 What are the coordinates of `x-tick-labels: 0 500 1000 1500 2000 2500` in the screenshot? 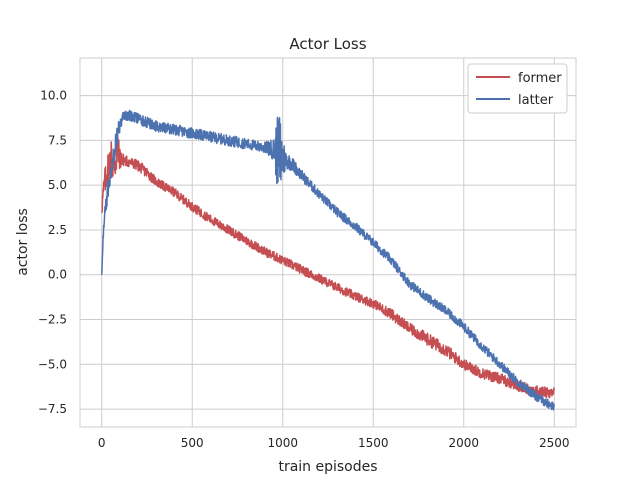 It's located at (334, 443).